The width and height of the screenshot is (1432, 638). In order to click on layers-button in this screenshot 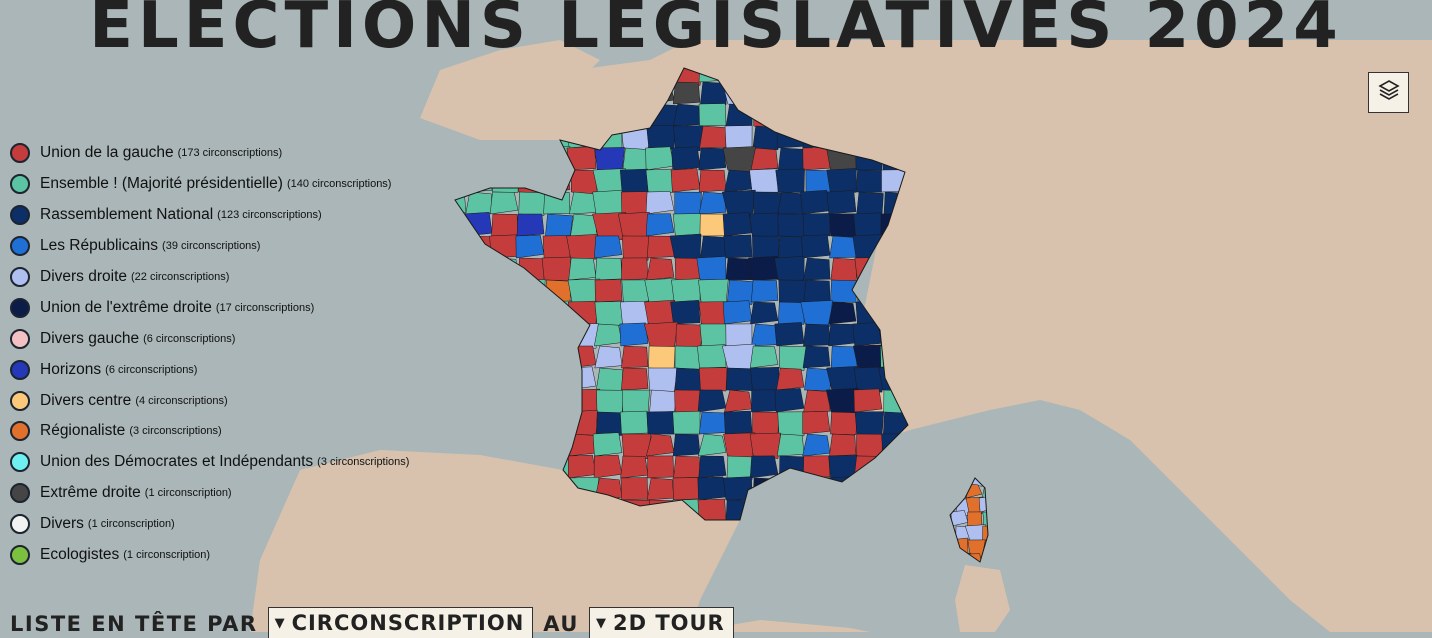, I will do `click(1388, 92)`.